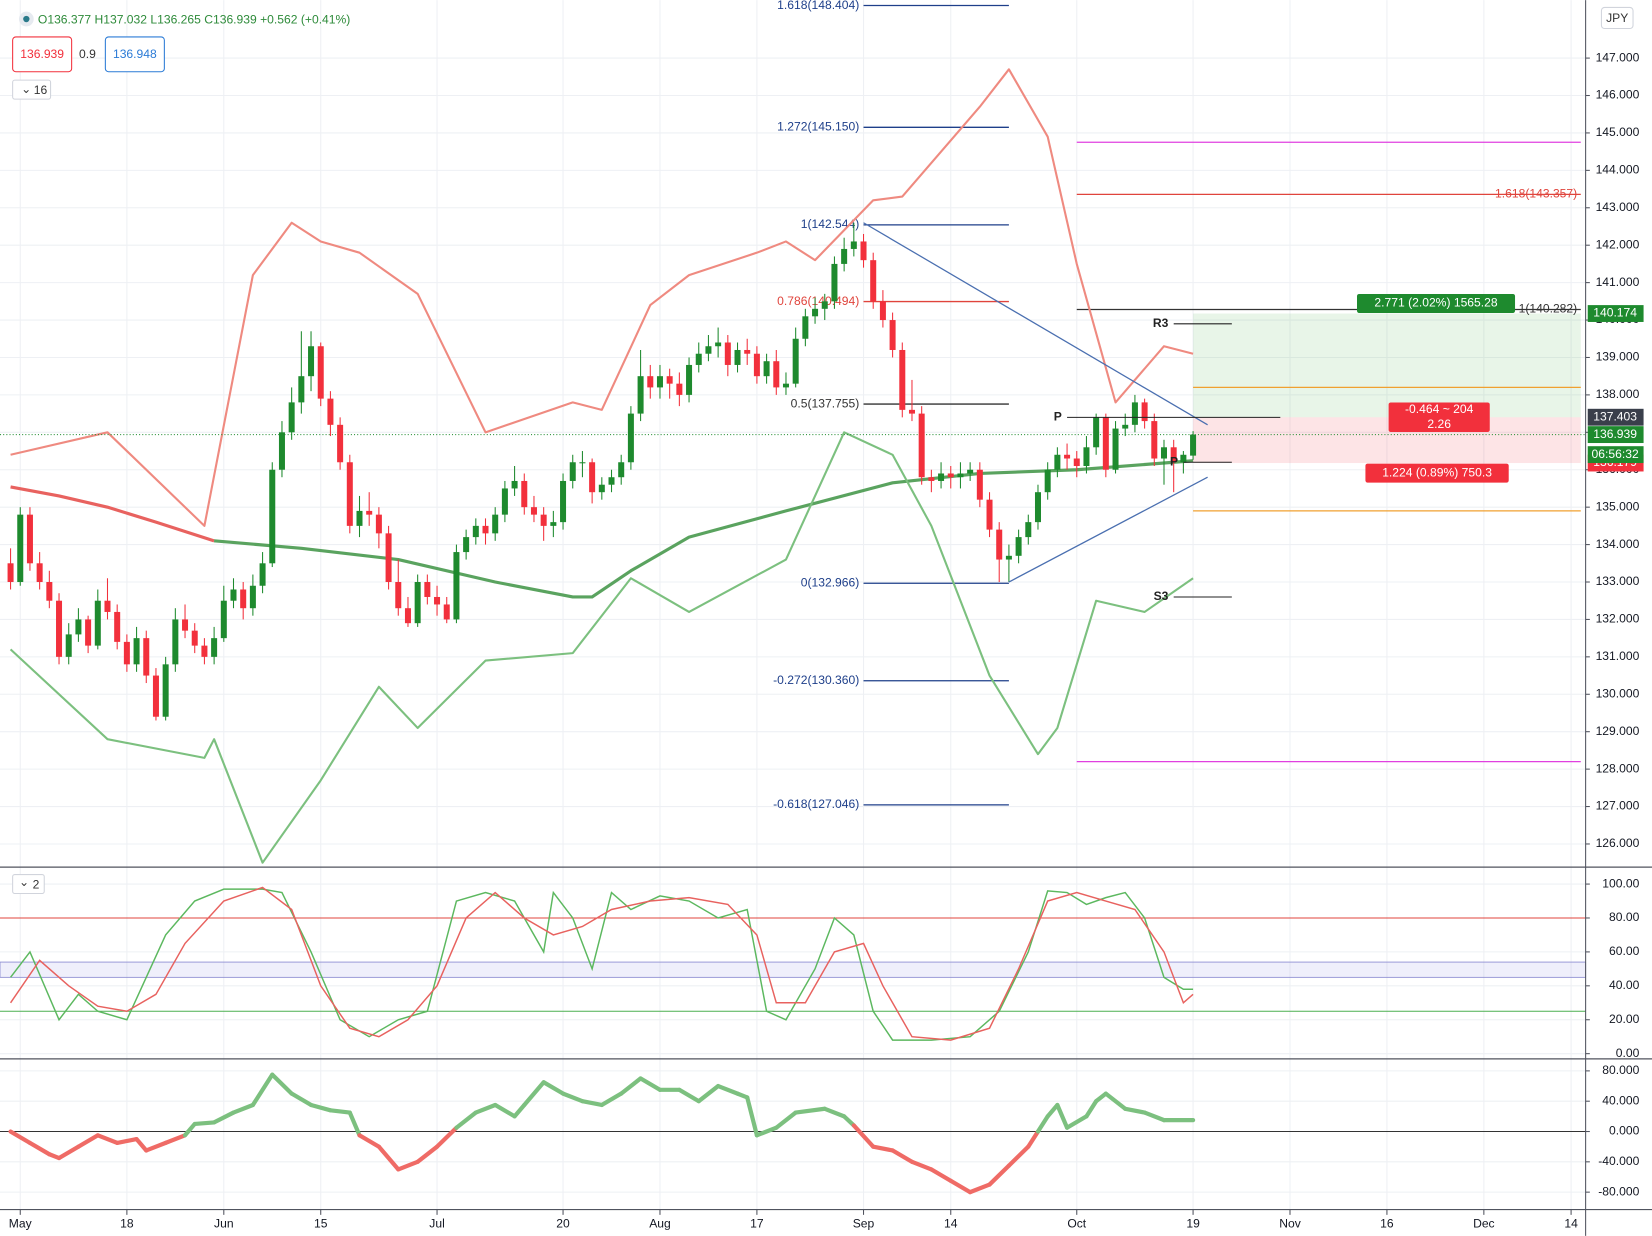  Describe the element at coordinates (1620, 883) in the screenshot. I see `y-tick-label: 100.00` at that location.